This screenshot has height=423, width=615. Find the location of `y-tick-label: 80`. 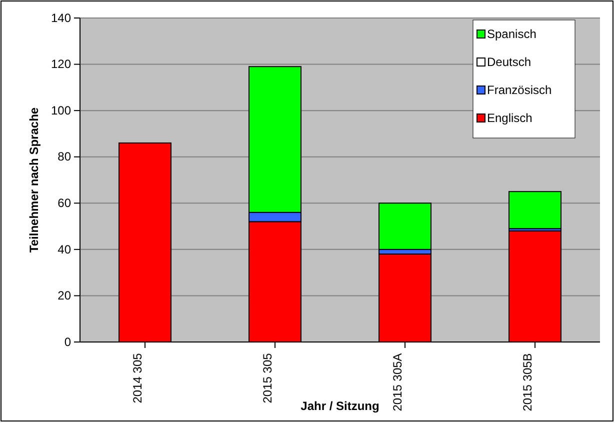

y-tick-label: 80 is located at coordinates (65, 157).